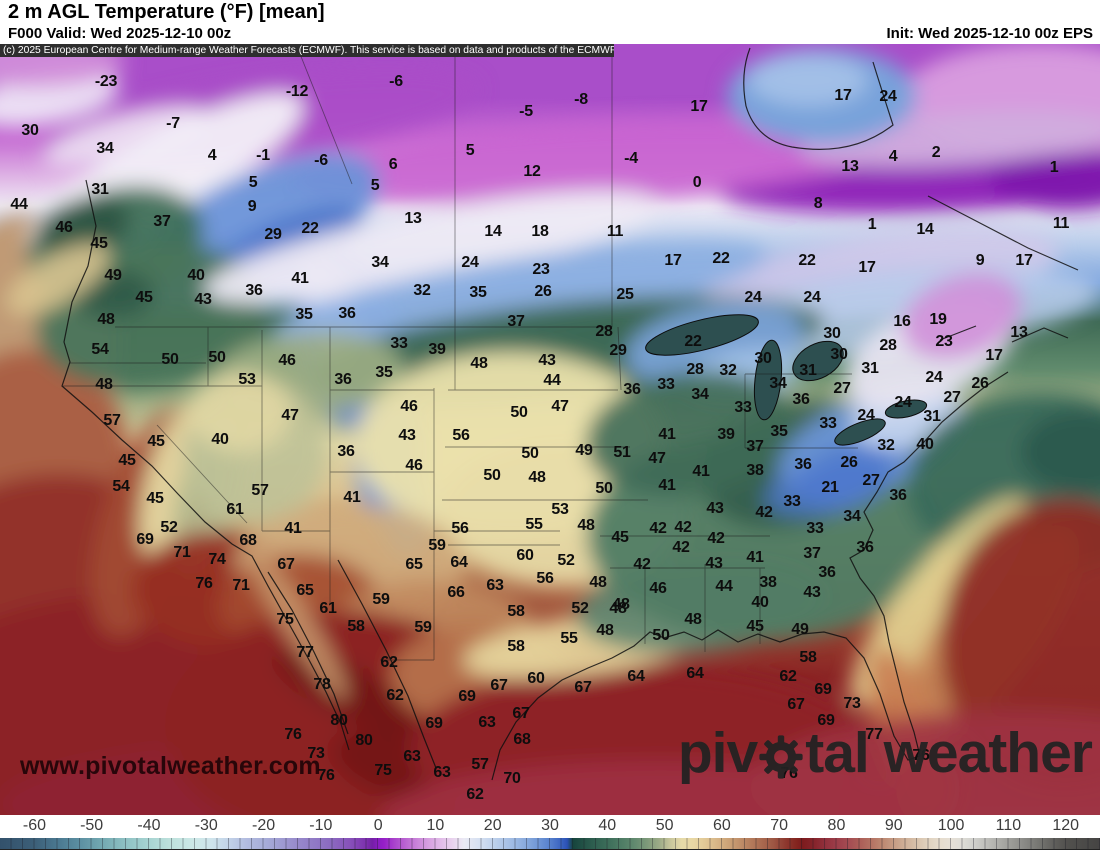 The height and width of the screenshot is (850, 1100). I want to click on temp-label: 64, so click(695, 673).